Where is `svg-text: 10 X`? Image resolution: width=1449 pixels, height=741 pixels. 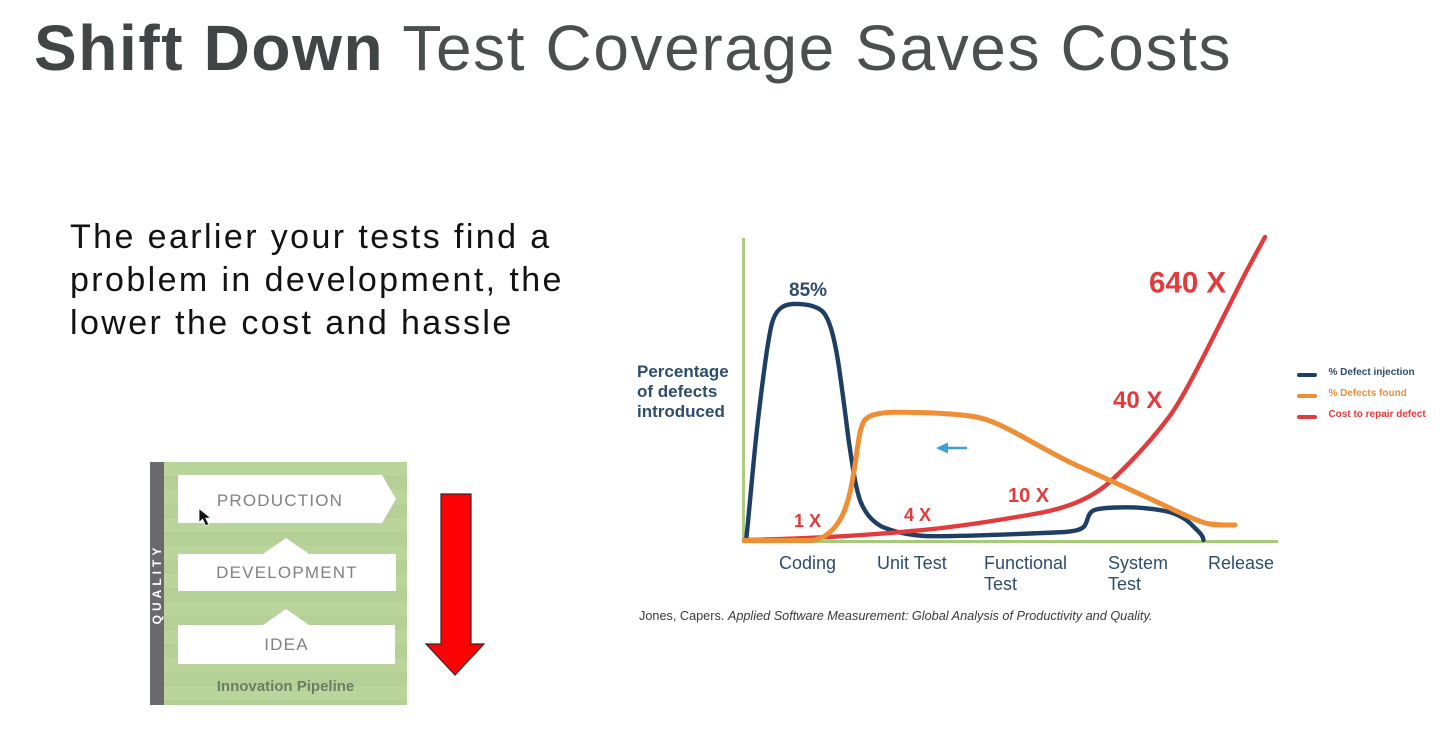 svg-text: 10 X is located at coordinates (1029, 496).